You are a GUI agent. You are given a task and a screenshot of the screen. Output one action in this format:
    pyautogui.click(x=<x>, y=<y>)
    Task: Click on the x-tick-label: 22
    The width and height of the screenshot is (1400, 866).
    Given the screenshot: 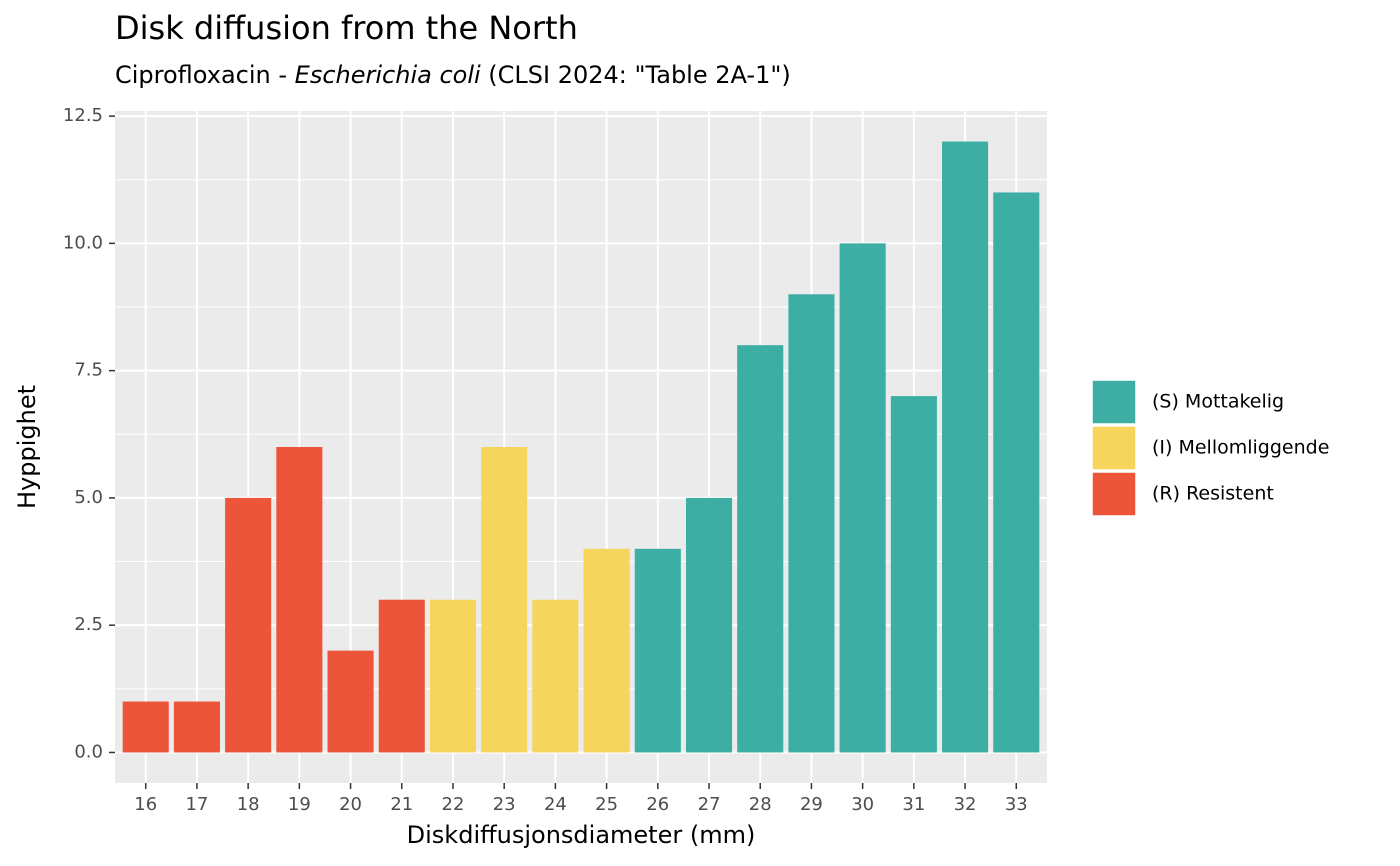 What is the action you would take?
    pyautogui.click(x=453, y=804)
    